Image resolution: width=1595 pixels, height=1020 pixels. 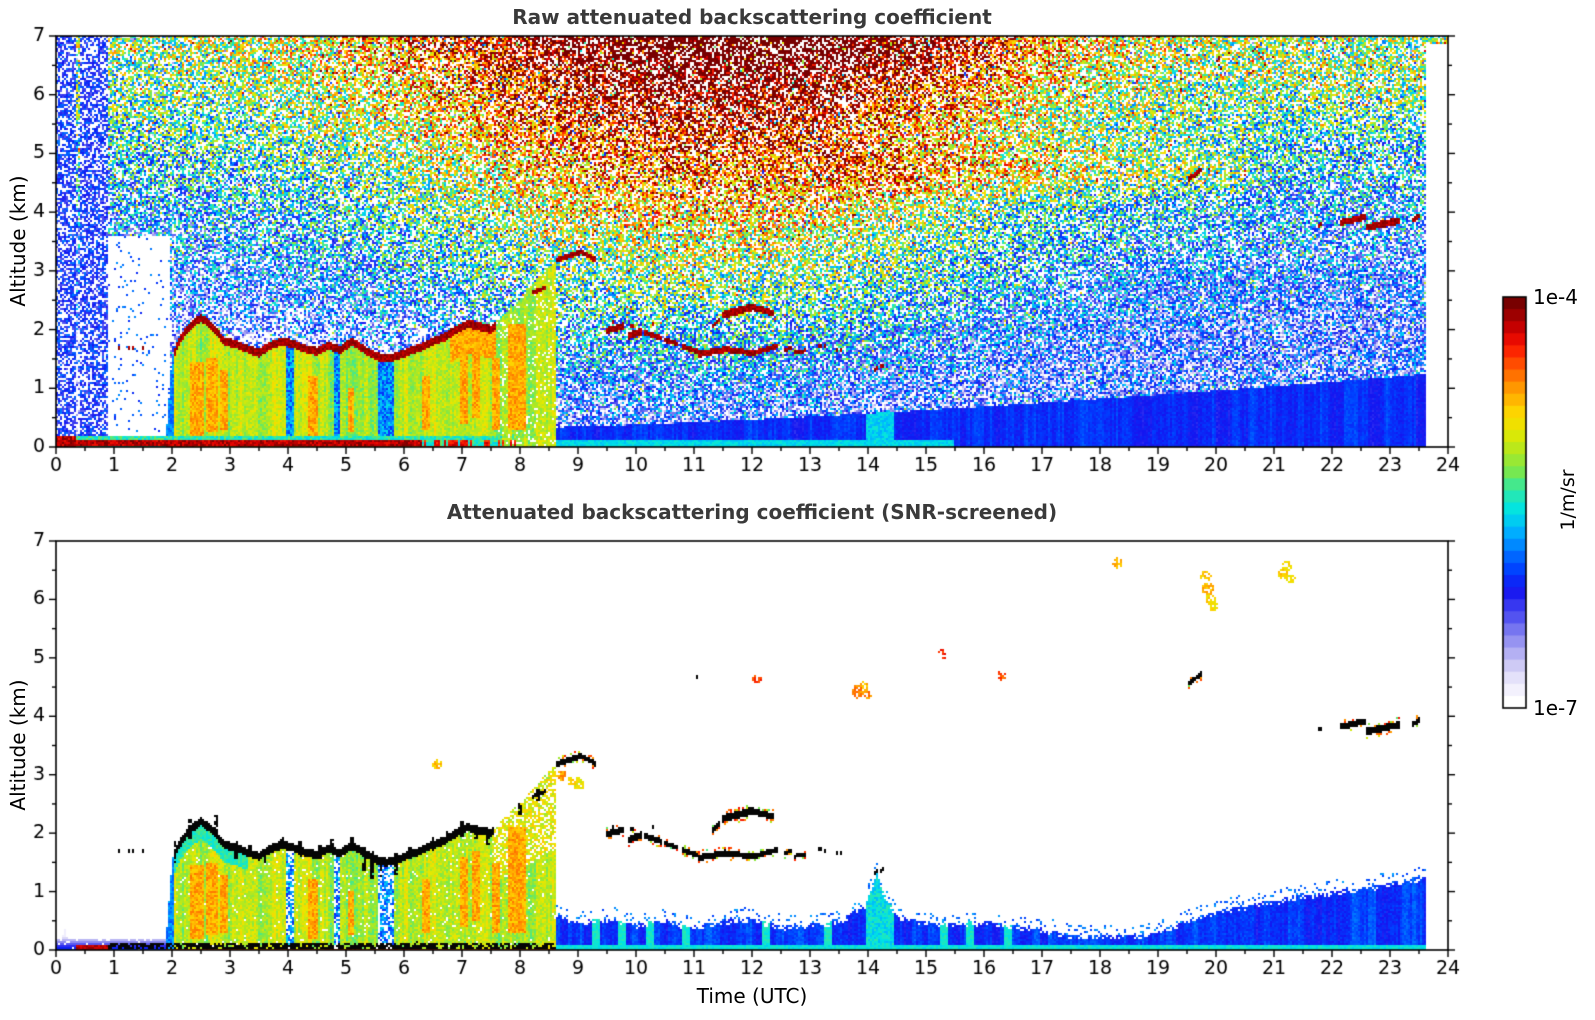 I want to click on raw-y-axis-label: Altitude (km), so click(x=18, y=241).